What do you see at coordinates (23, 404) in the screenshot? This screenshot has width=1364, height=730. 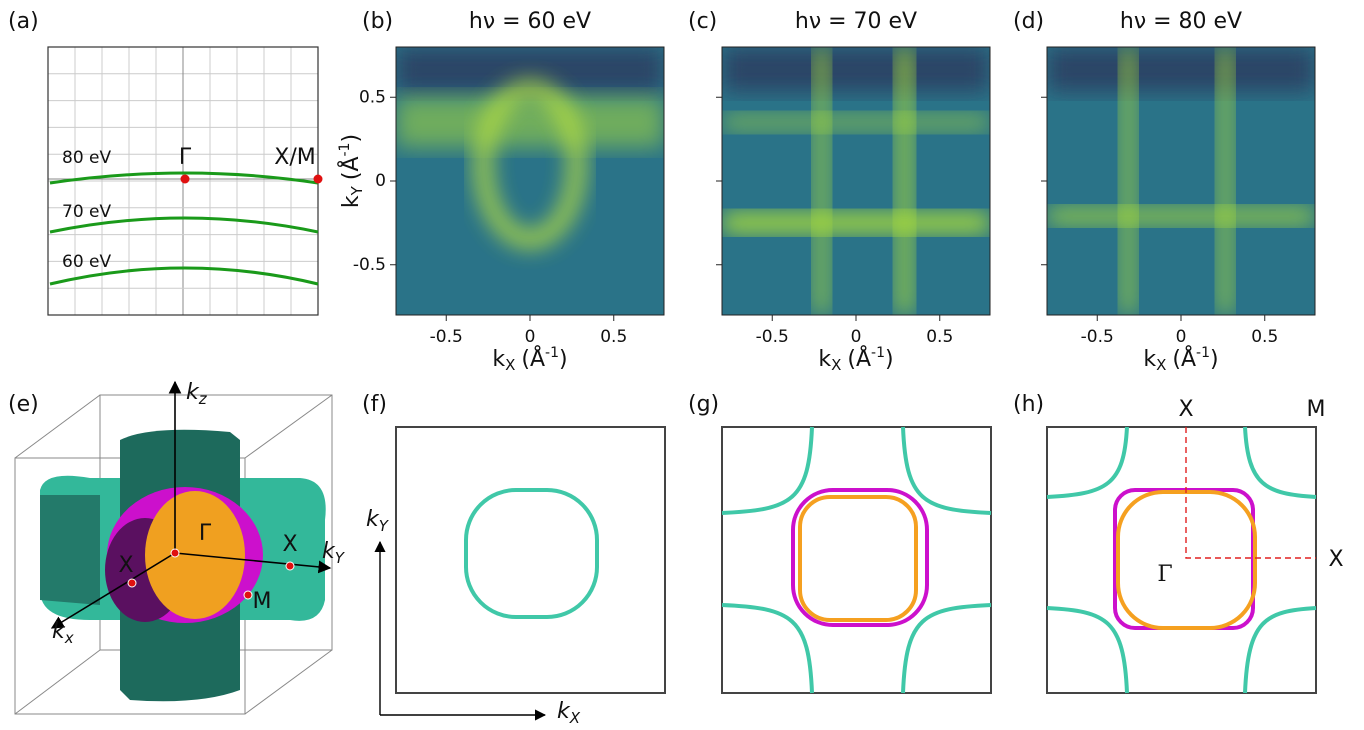 I see `panel-label: (e)` at bounding box center [23, 404].